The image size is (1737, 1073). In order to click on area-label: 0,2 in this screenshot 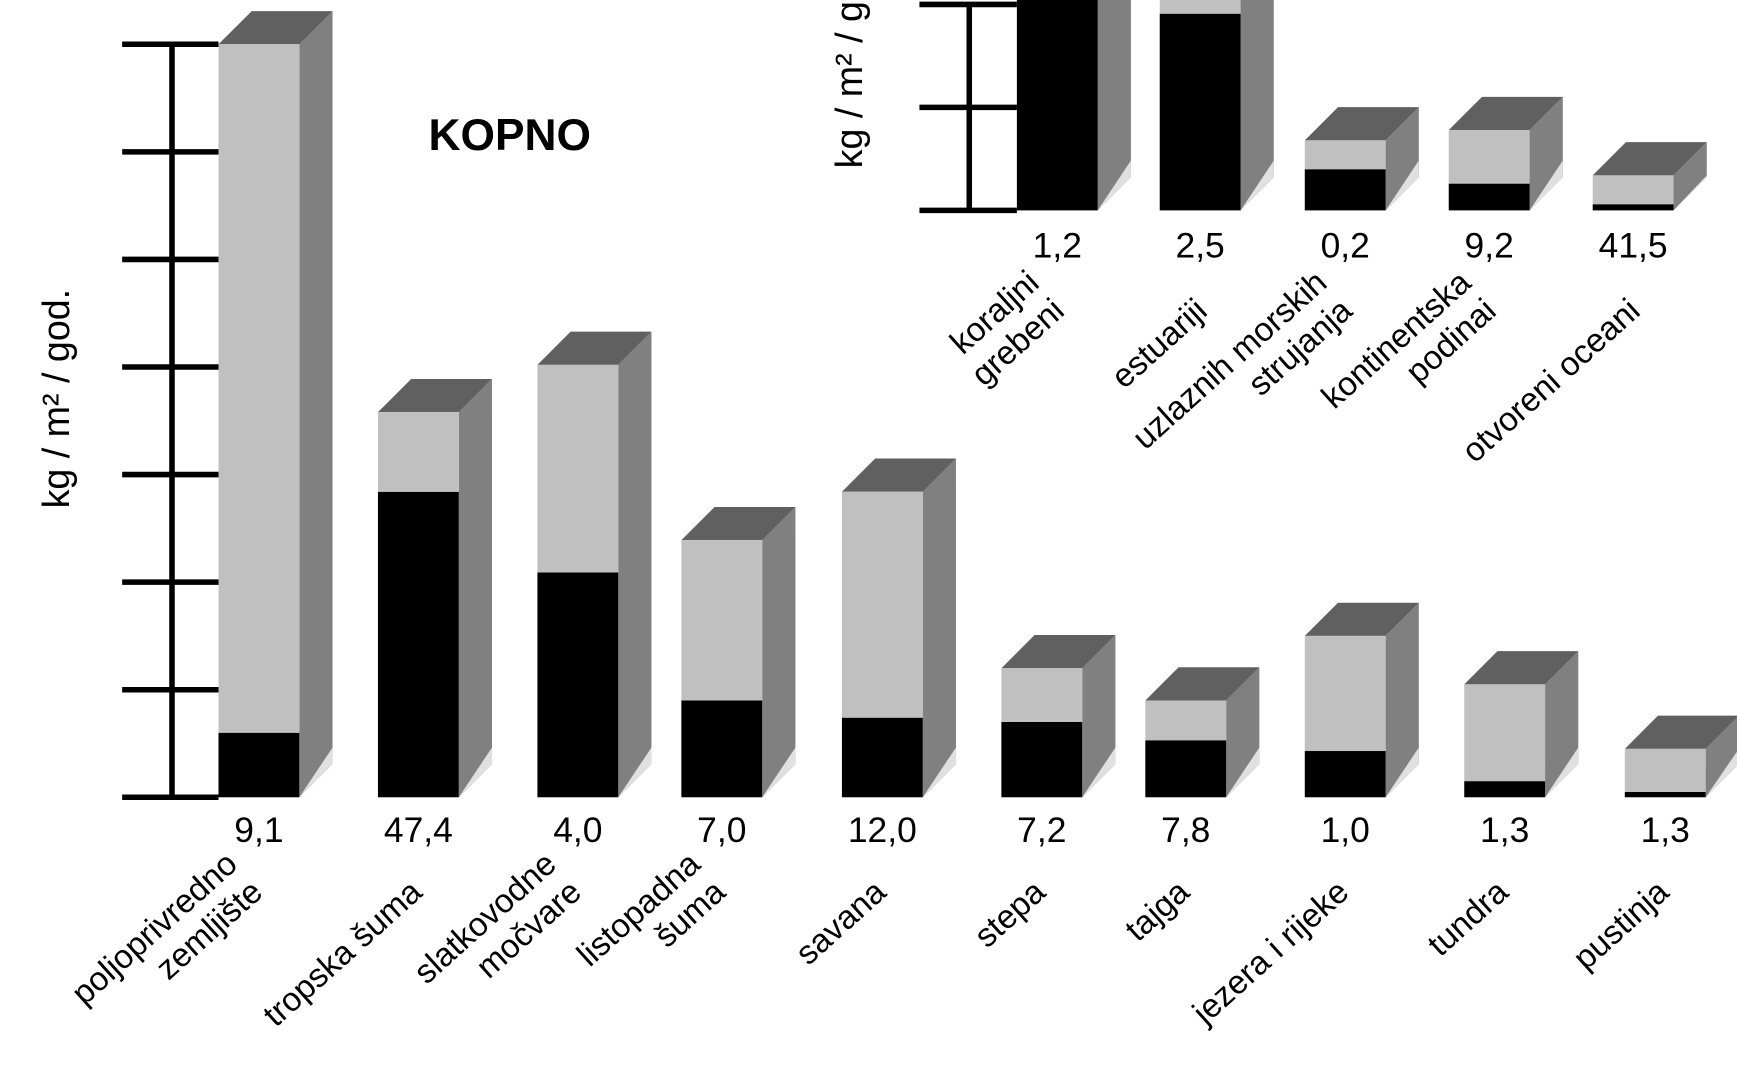, I will do `click(1345, 245)`.